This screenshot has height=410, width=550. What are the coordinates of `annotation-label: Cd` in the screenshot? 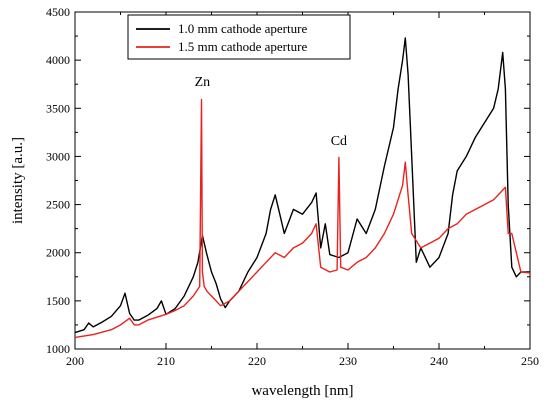 It's located at (339, 141).